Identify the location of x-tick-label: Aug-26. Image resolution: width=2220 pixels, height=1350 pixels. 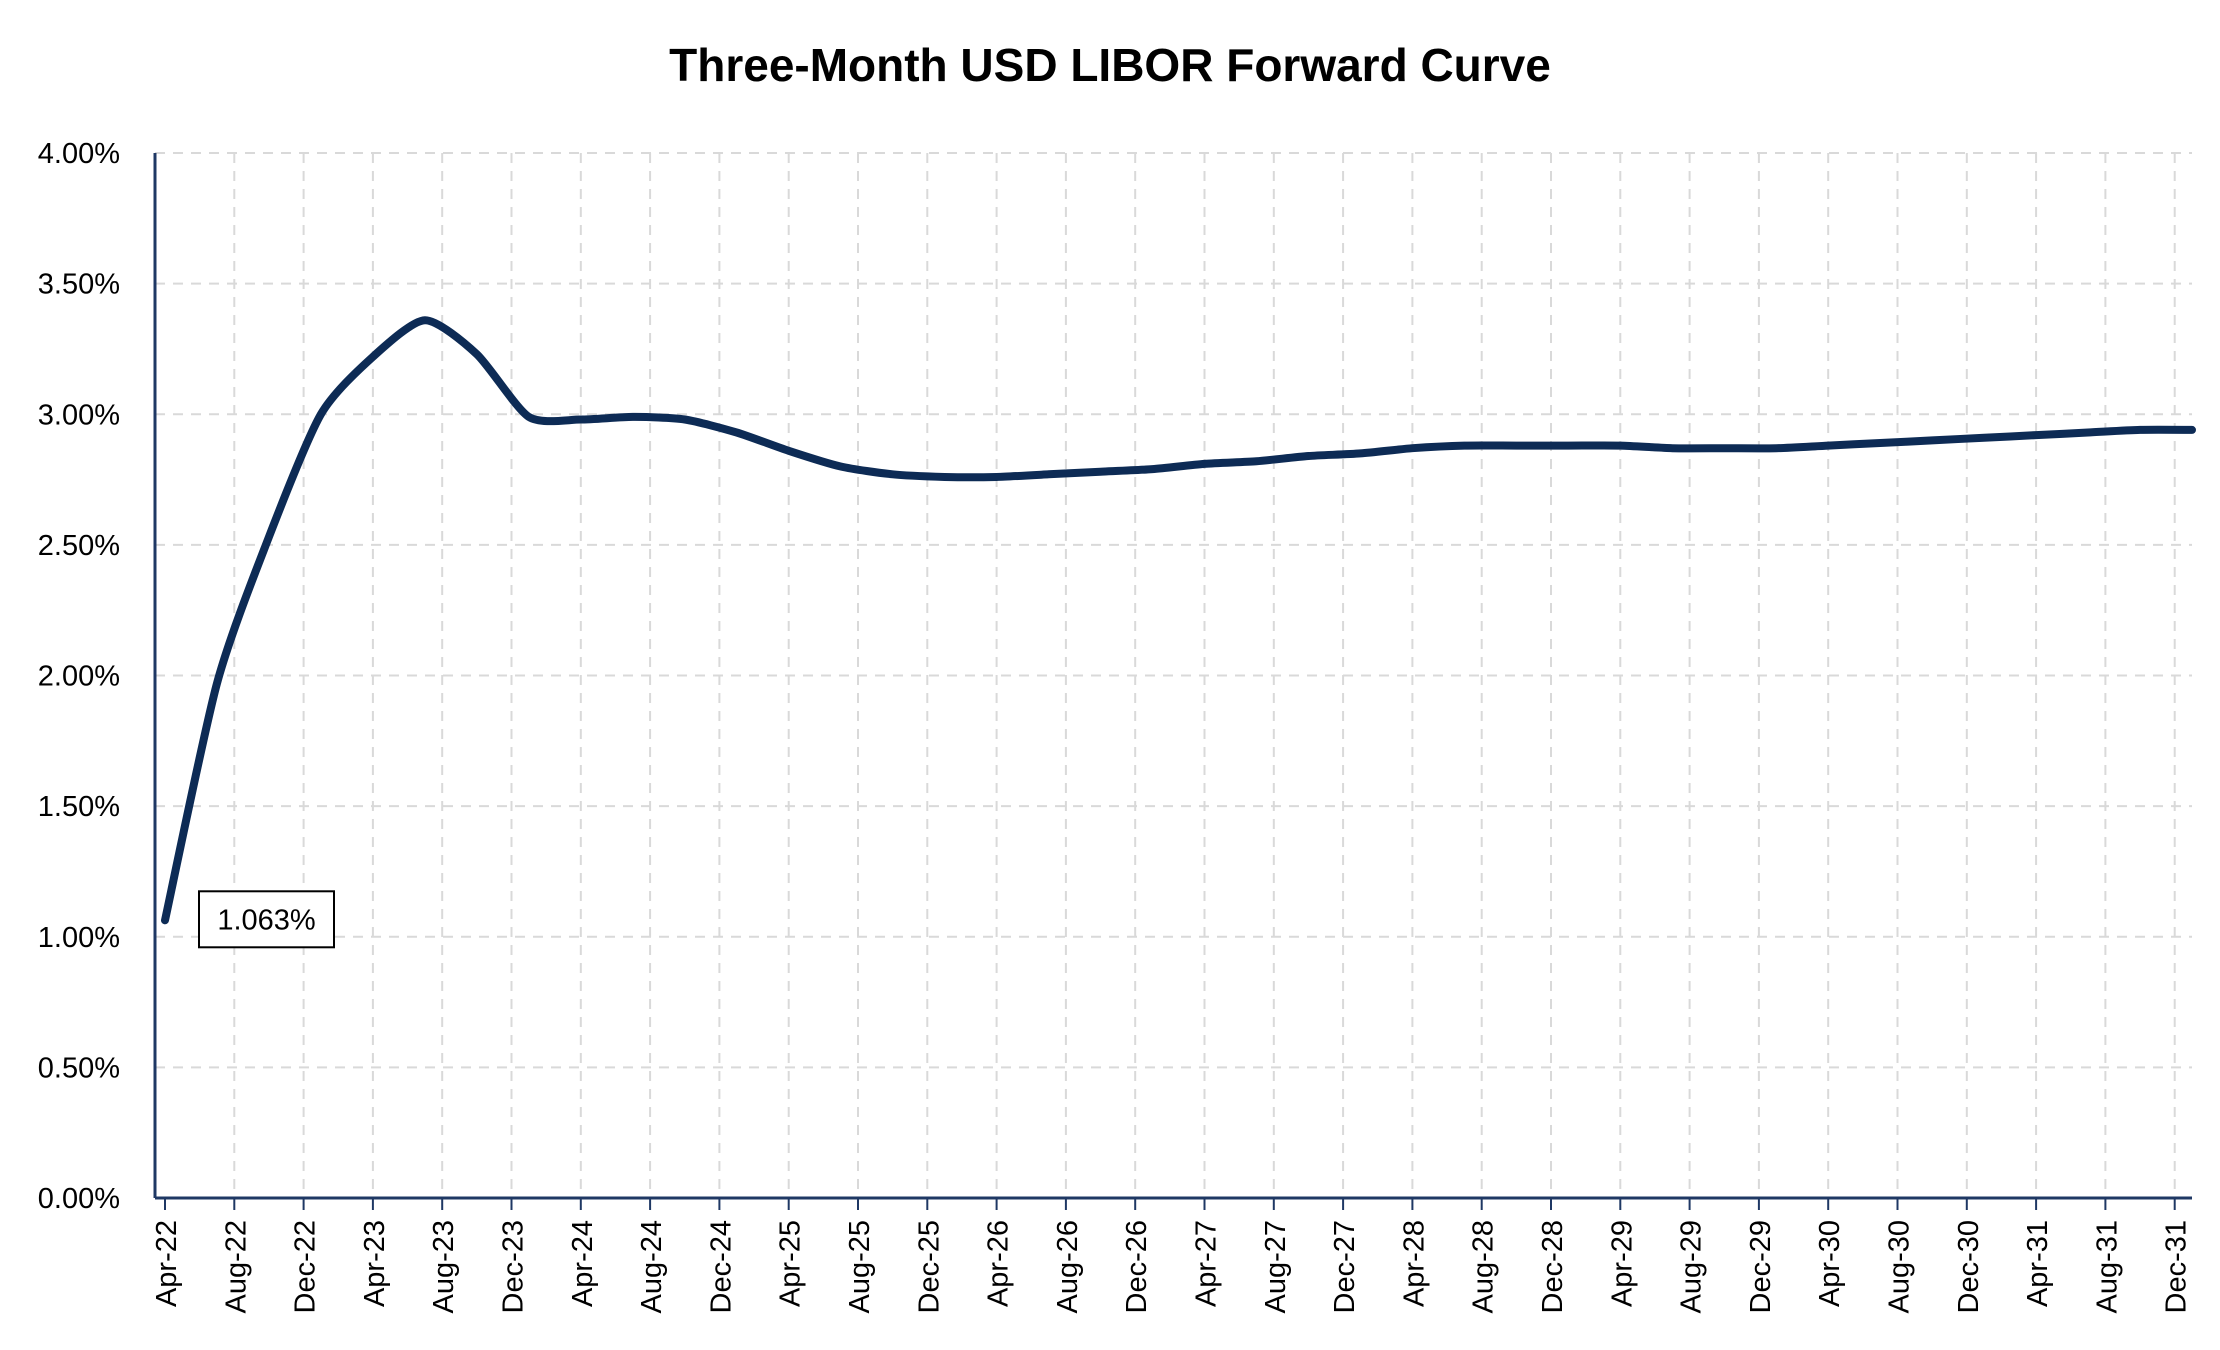
(1068, 1267).